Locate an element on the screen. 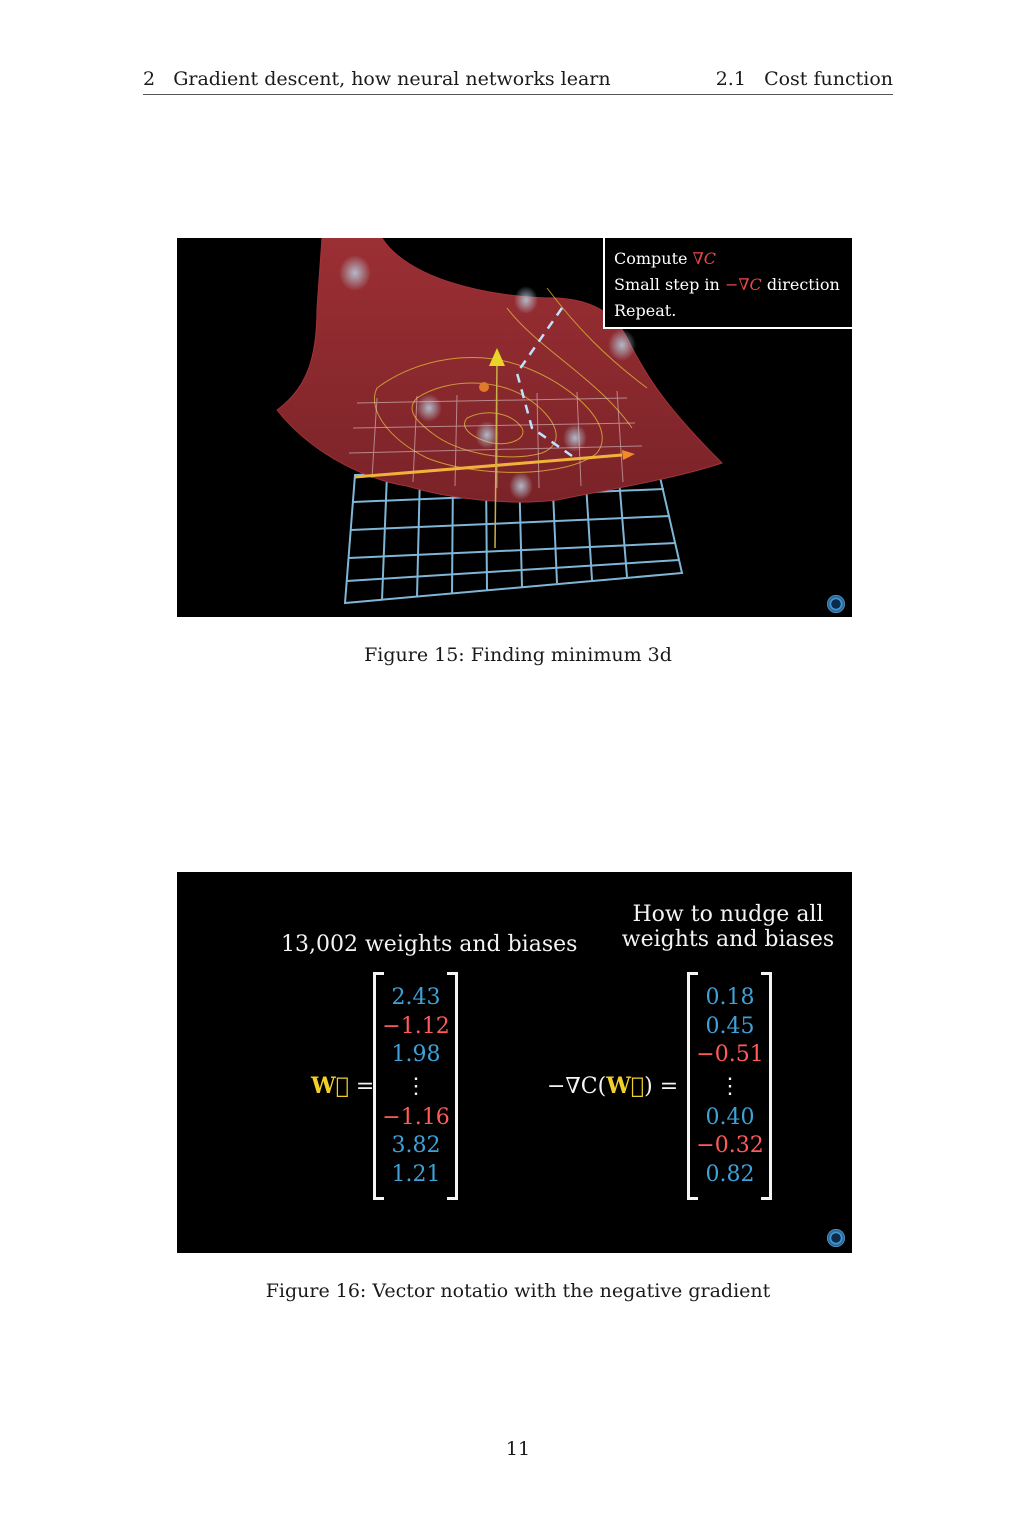 This screenshot has height=1536, width=1036. w-vector-entry: 3.82 is located at coordinates (416, 1145).